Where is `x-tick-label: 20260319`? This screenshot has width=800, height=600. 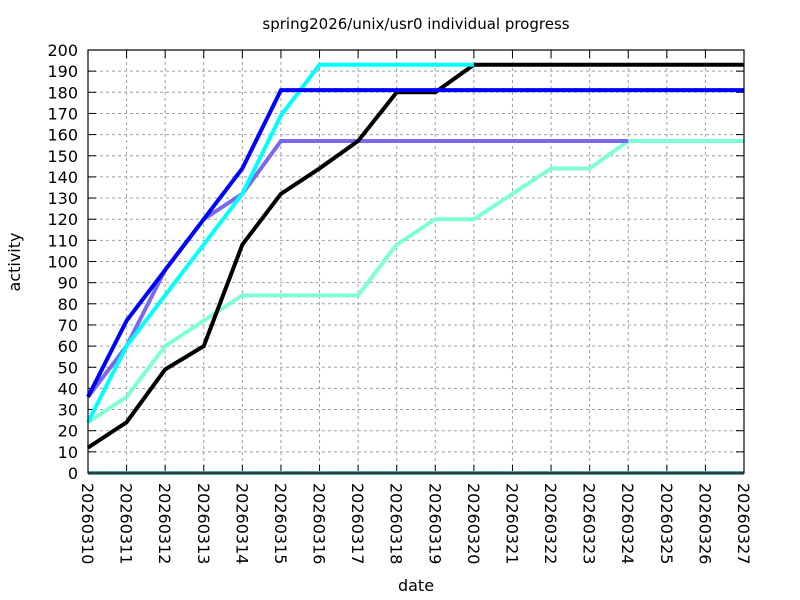
x-tick-label: 20260319 is located at coordinates (434, 523).